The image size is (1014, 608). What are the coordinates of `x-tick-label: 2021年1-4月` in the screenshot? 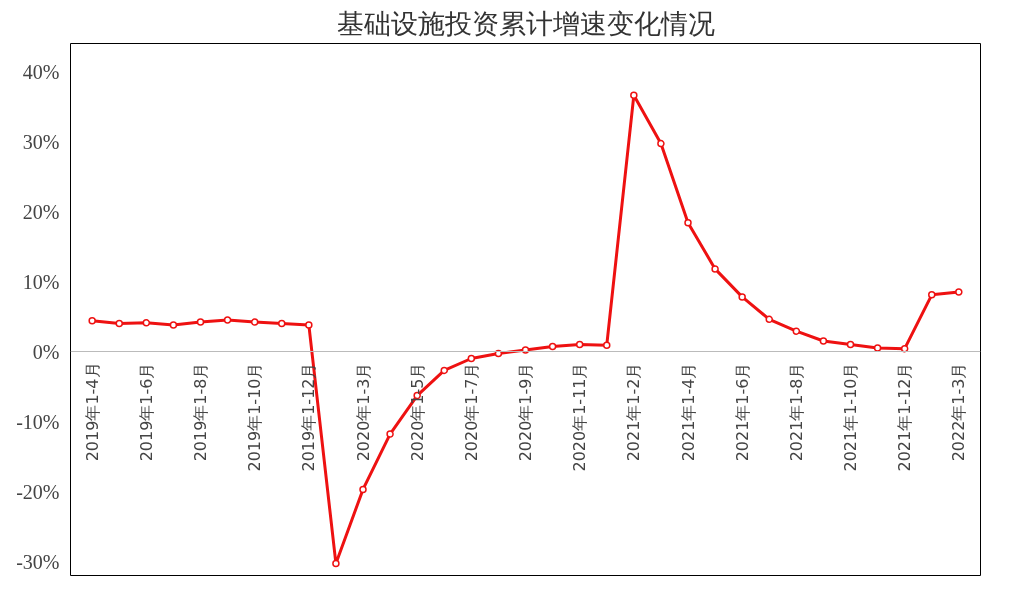 It's located at (688, 412).